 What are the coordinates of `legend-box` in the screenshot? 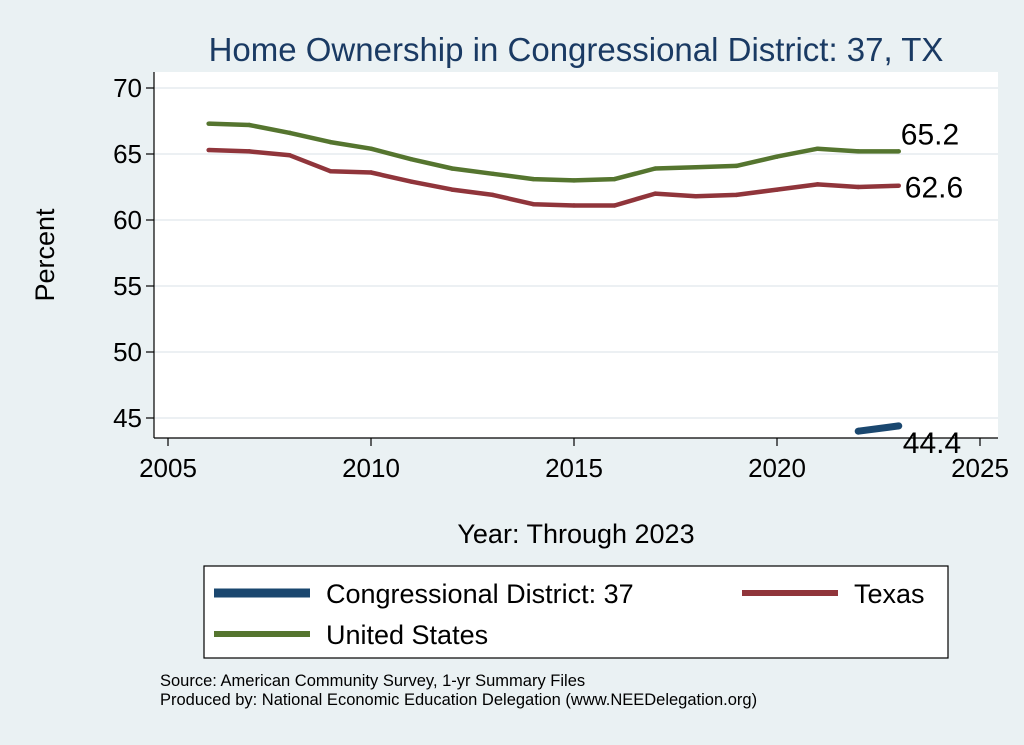 It's located at (576, 612).